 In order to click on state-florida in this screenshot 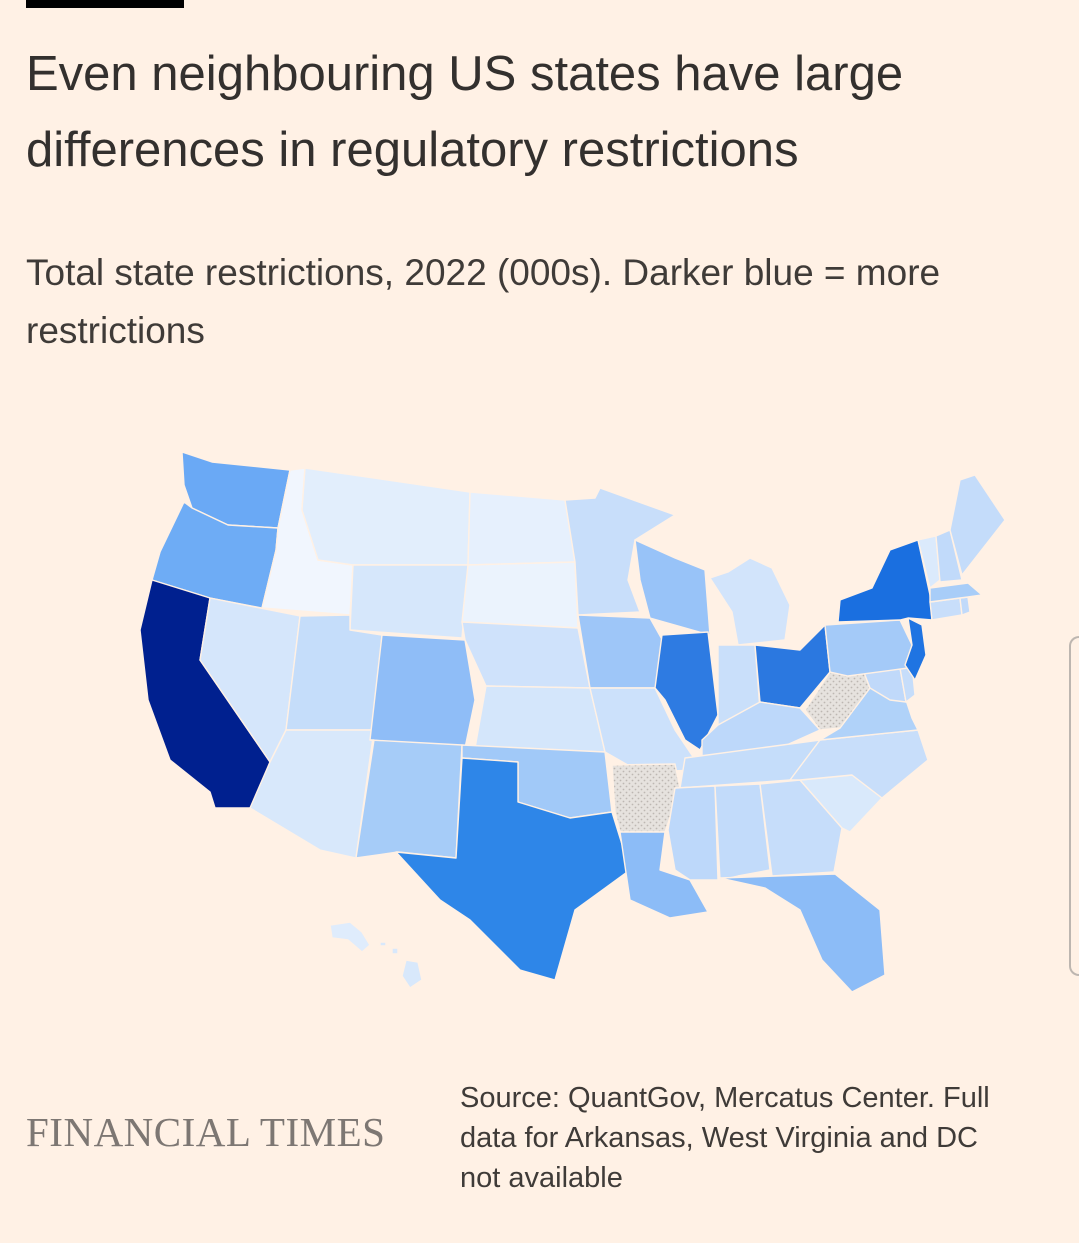, I will do `click(802, 933)`.